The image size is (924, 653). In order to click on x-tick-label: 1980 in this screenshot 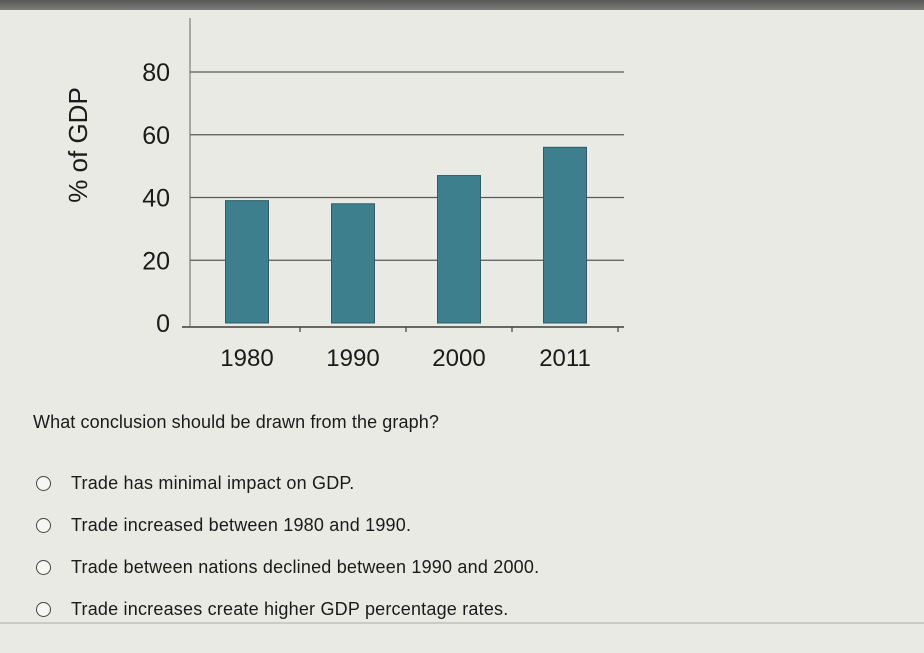, I will do `click(246, 358)`.